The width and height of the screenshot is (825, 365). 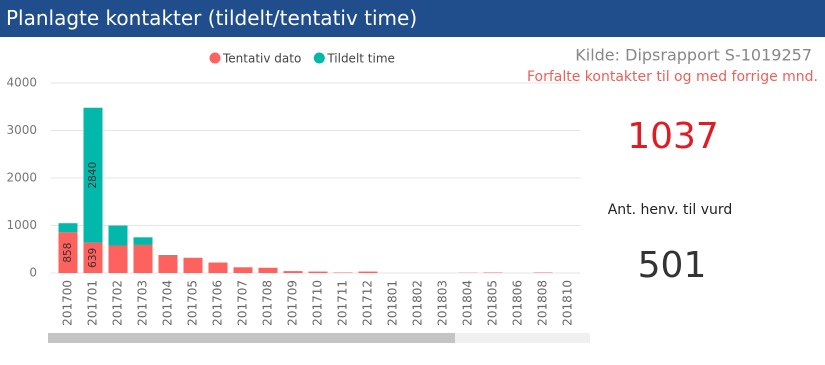 I want to click on source: Kilde: Dipsrapport S-1019257, so click(x=693, y=55).